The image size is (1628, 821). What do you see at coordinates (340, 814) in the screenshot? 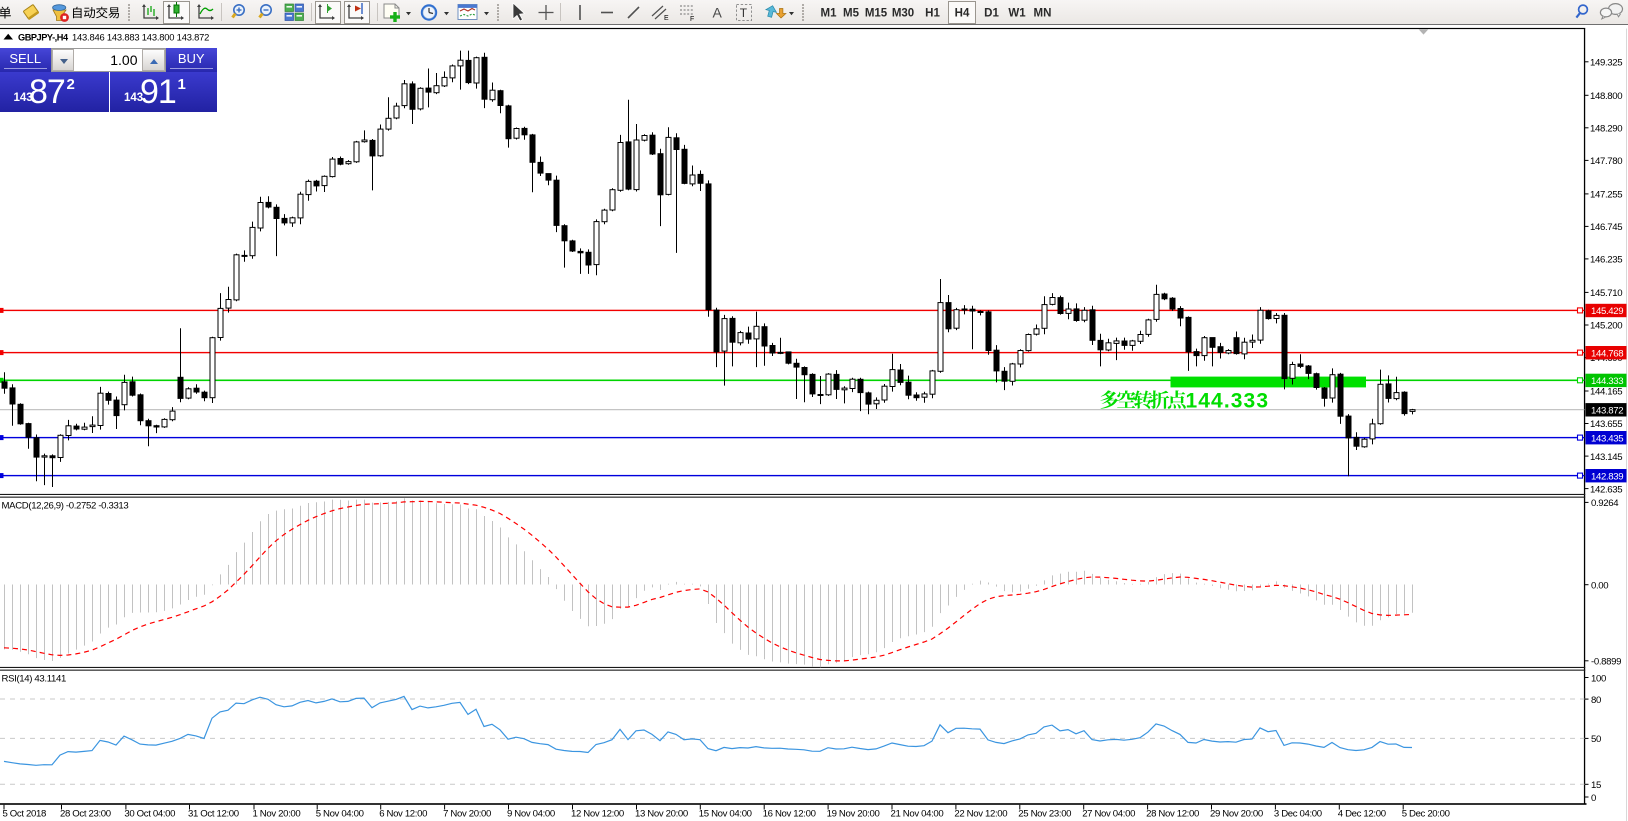
I see `svg-text: 5 Nov 04:00` at bounding box center [340, 814].